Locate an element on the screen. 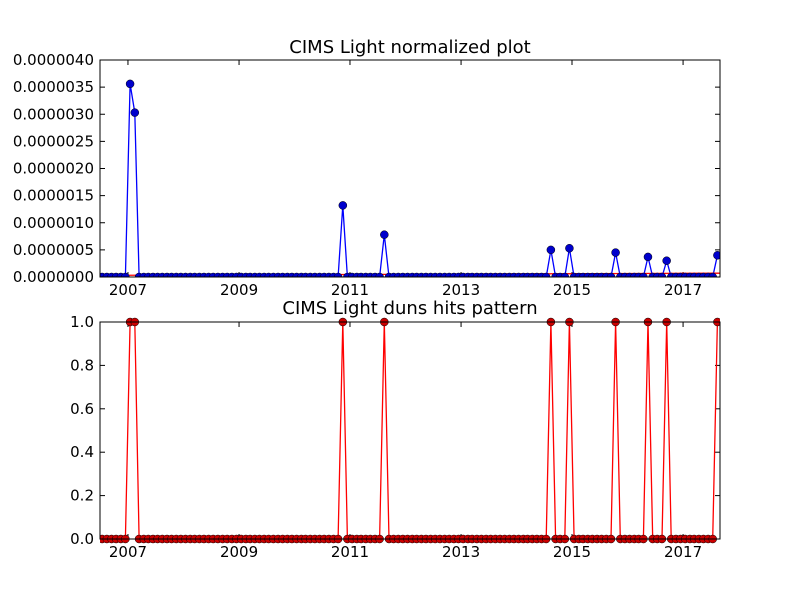 This screenshot has width=800, height=600. top-y-tick-label: 0.0000015 is located at coordinates (53, 196).